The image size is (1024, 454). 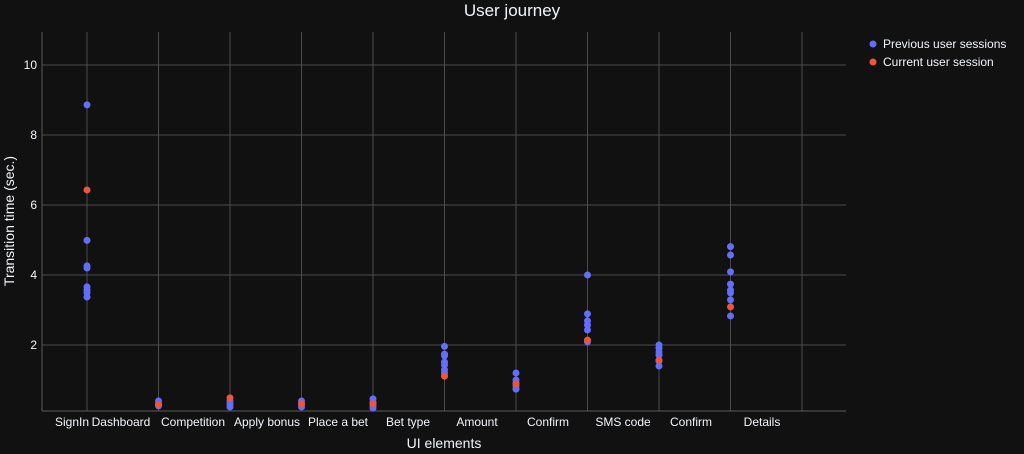 I want to click on y-tick-label: 8, so click(x=33, y=135).